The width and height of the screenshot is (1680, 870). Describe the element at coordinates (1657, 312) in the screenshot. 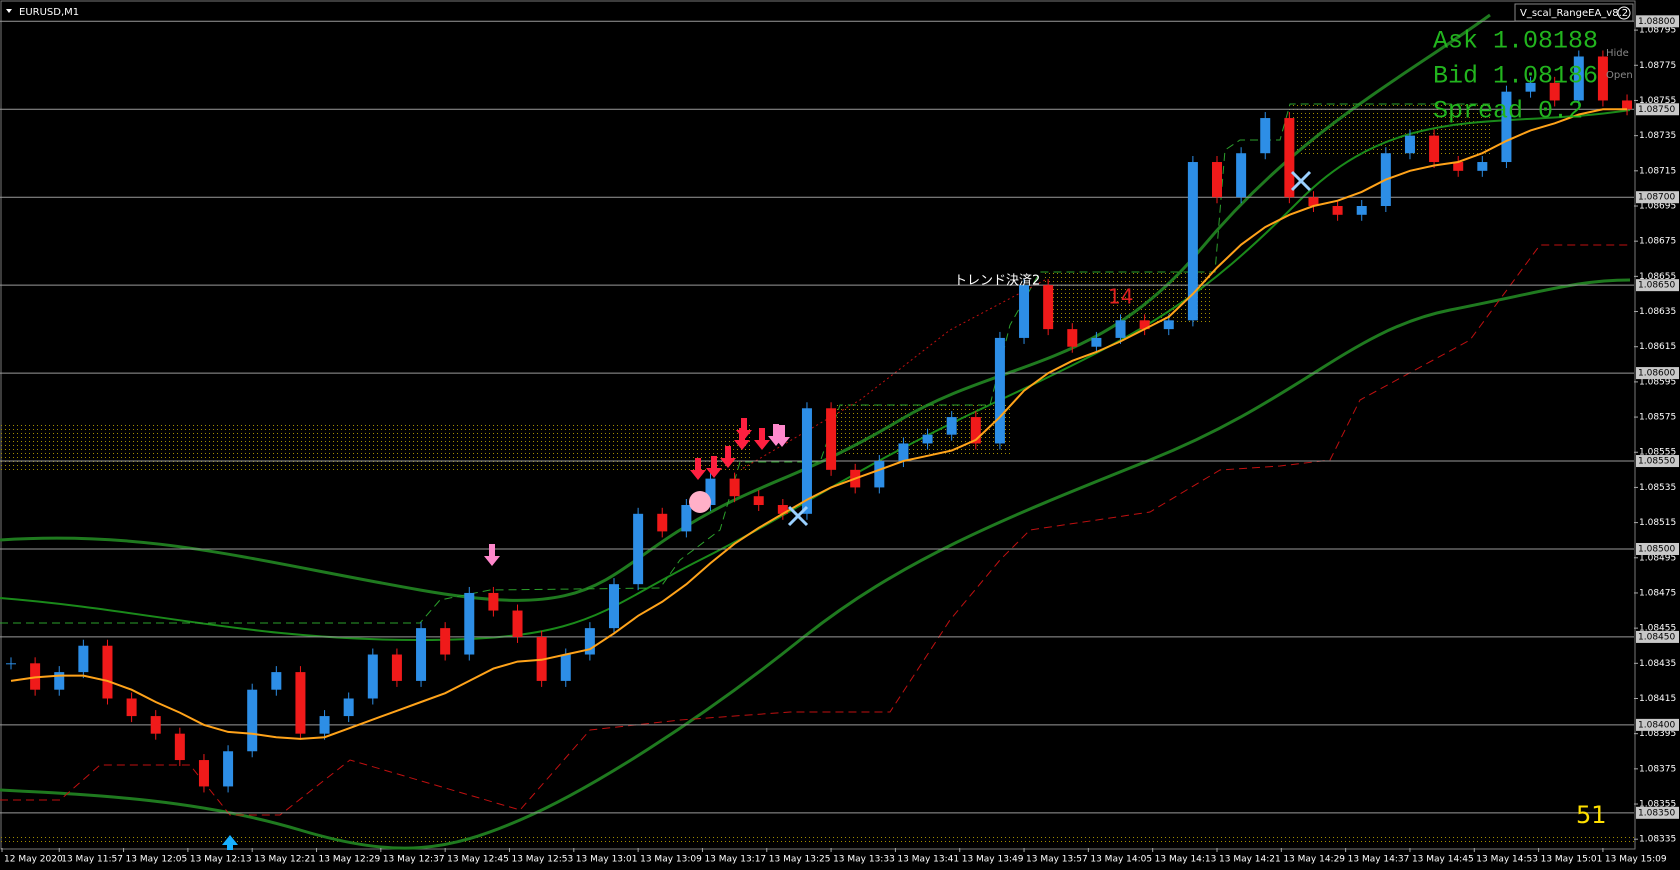

I see `y-tick-label: 1.08635` at that location.